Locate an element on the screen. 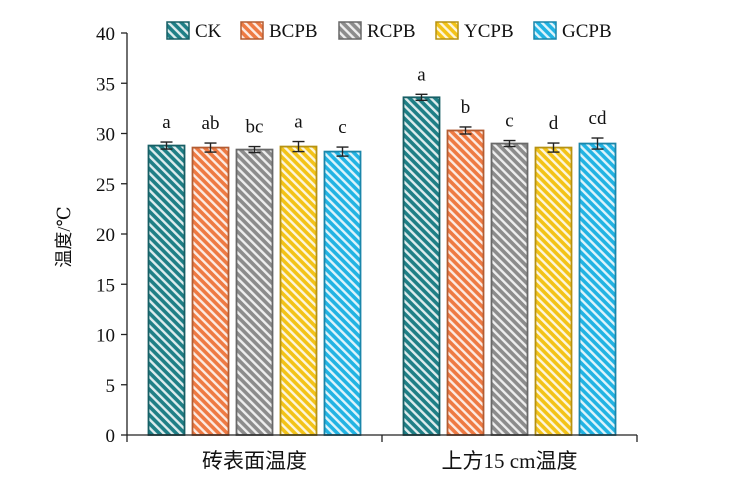 This screenshot has height=484, width=744. significance-letter-rcpb-0: bc is located at coordinates (255, 127).